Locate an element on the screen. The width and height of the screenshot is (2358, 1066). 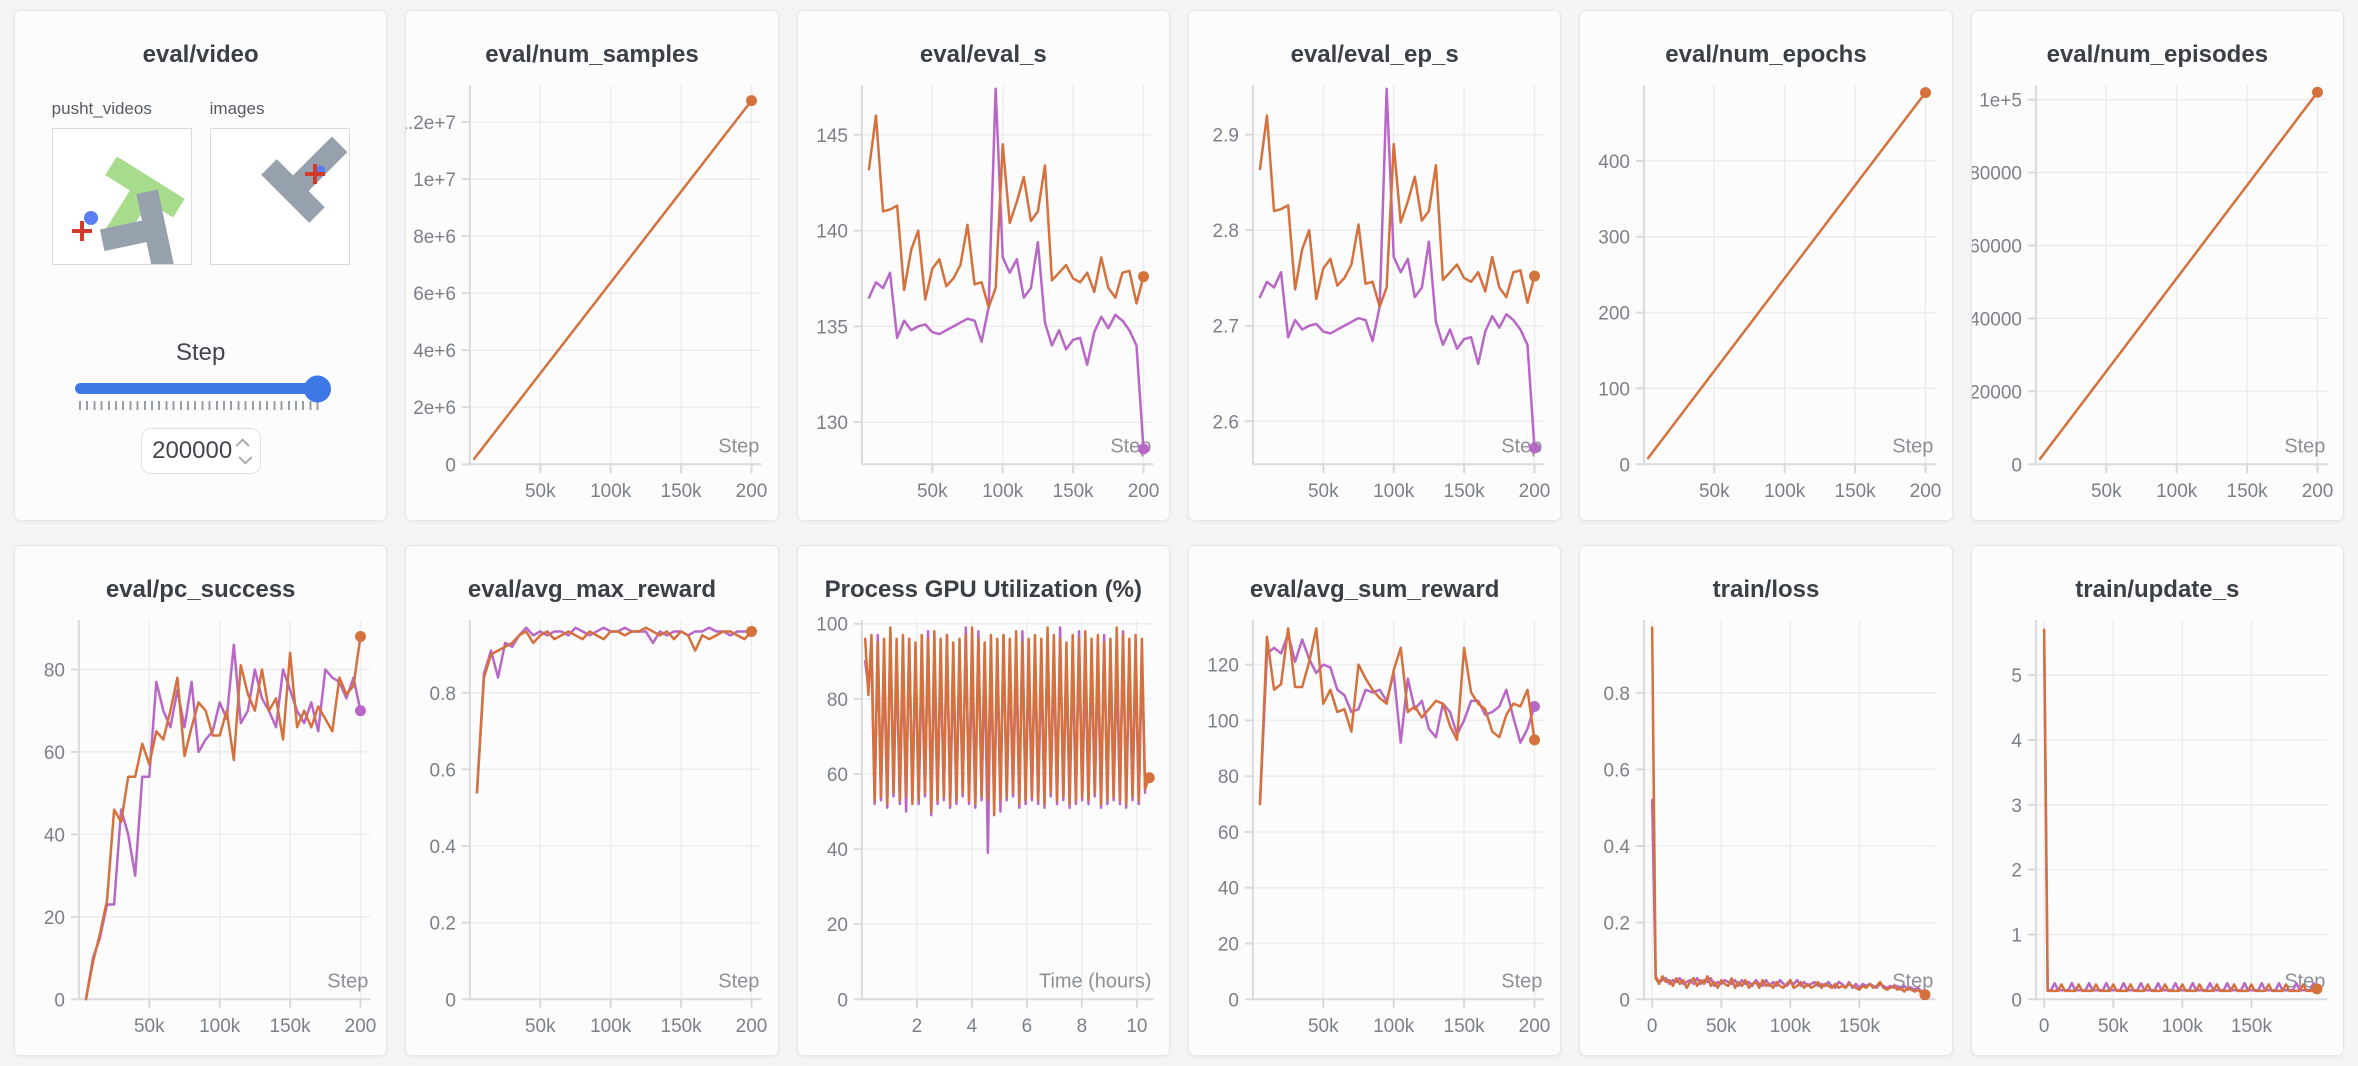
chart-plot-area: 0 20 40 60 80 50k 100k 150k 200 Step is located at coordinates (200, 829).